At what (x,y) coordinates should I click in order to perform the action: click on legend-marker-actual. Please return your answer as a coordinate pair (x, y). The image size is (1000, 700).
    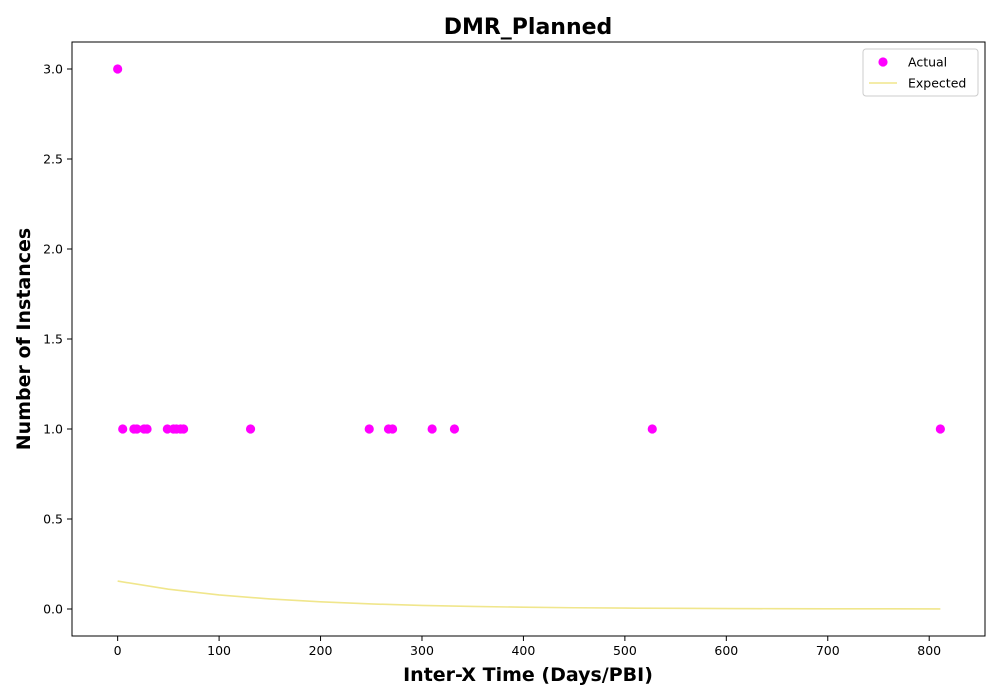
    Looking at the image, I should click on (883, 62).